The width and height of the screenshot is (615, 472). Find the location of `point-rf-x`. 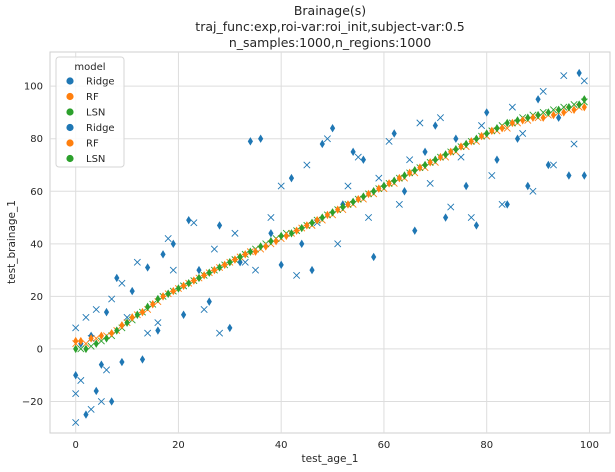

point-rf-x is located at coordinates (96, 338).